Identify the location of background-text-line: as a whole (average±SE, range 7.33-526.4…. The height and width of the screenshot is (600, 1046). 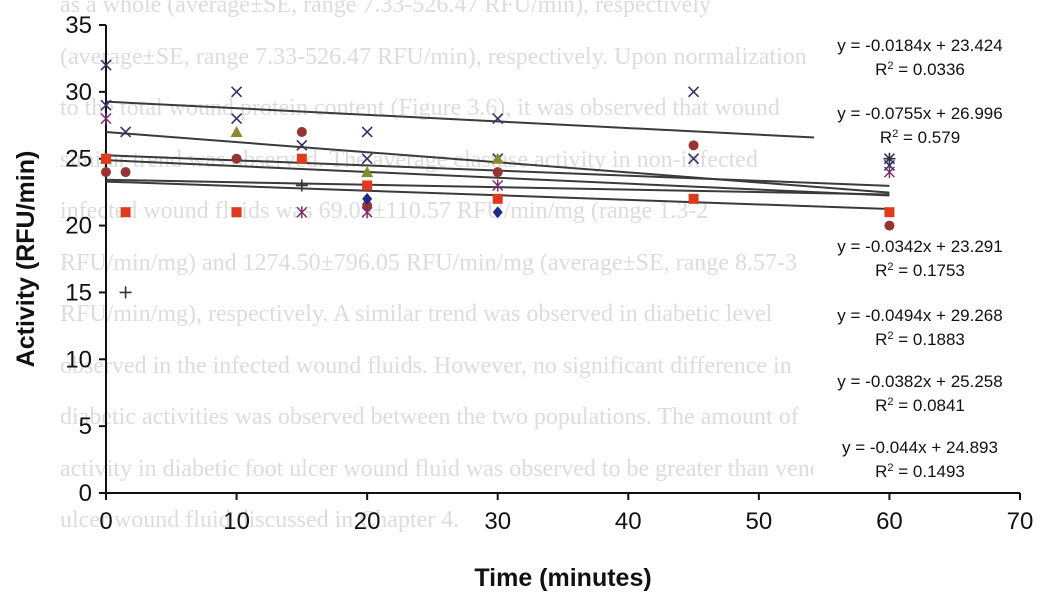
(385, 9).